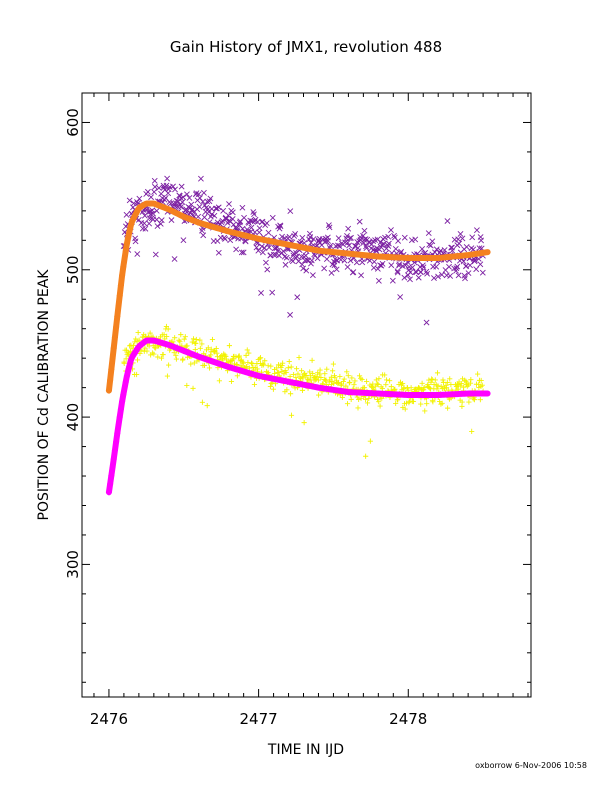 The height and width of the screenshot is (792, 612). What do you see at coordinates (531, 765) in the screenshot?
I see `footer-stamp: oxborrow 6-Nov-2006 10:58` at bounding box center [531, 765].